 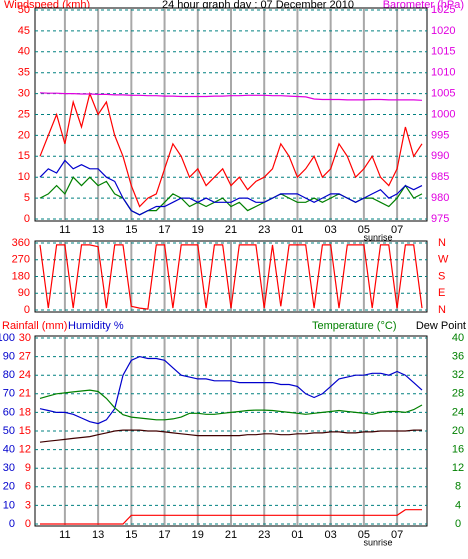 What do you see at coordinates (440, 135) in the screenshot?
I see `y2-tick-label: 995` at bounding box center [440, 135].